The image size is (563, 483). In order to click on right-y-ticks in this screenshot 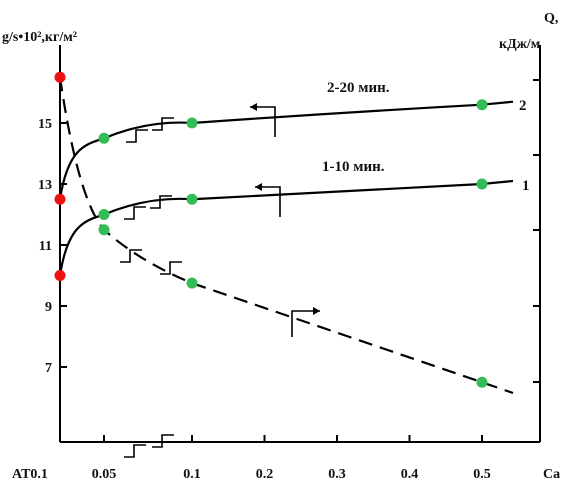, I will do `click(536, 231)`.